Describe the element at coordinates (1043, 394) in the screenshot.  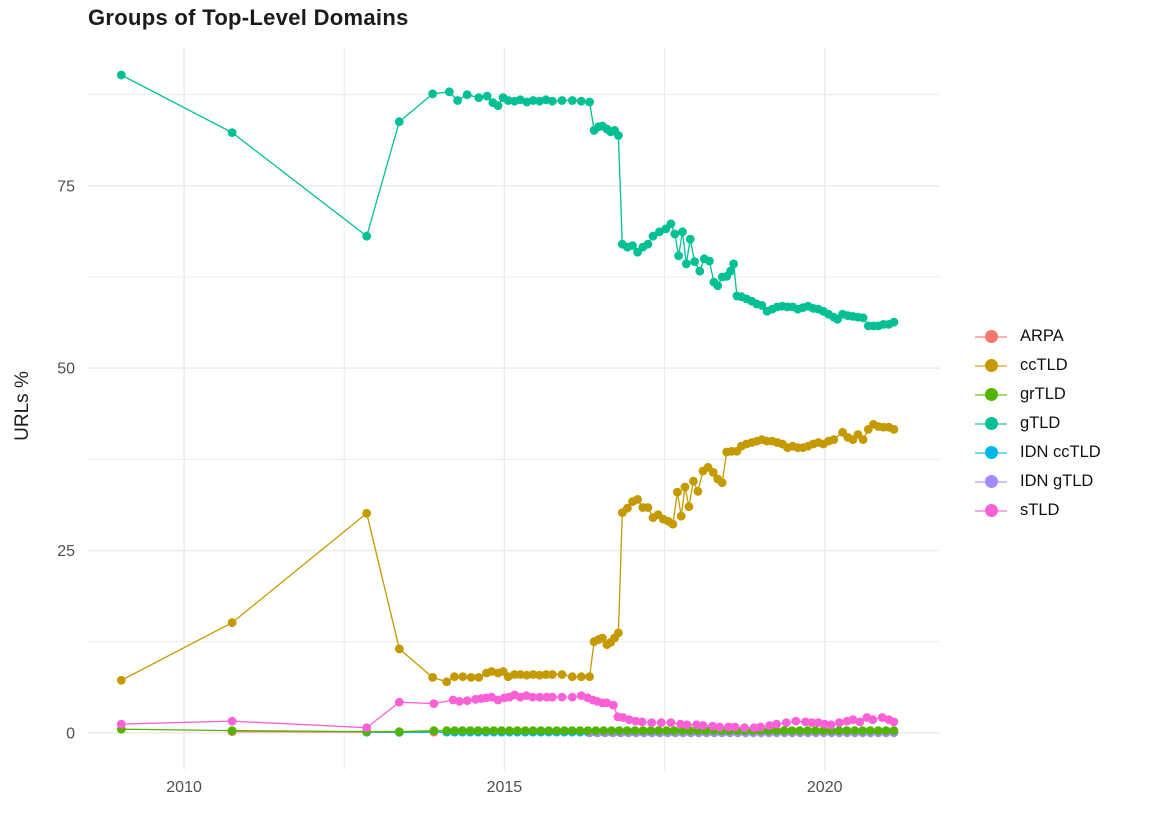
I see `legend-label: grTLD` at that location.